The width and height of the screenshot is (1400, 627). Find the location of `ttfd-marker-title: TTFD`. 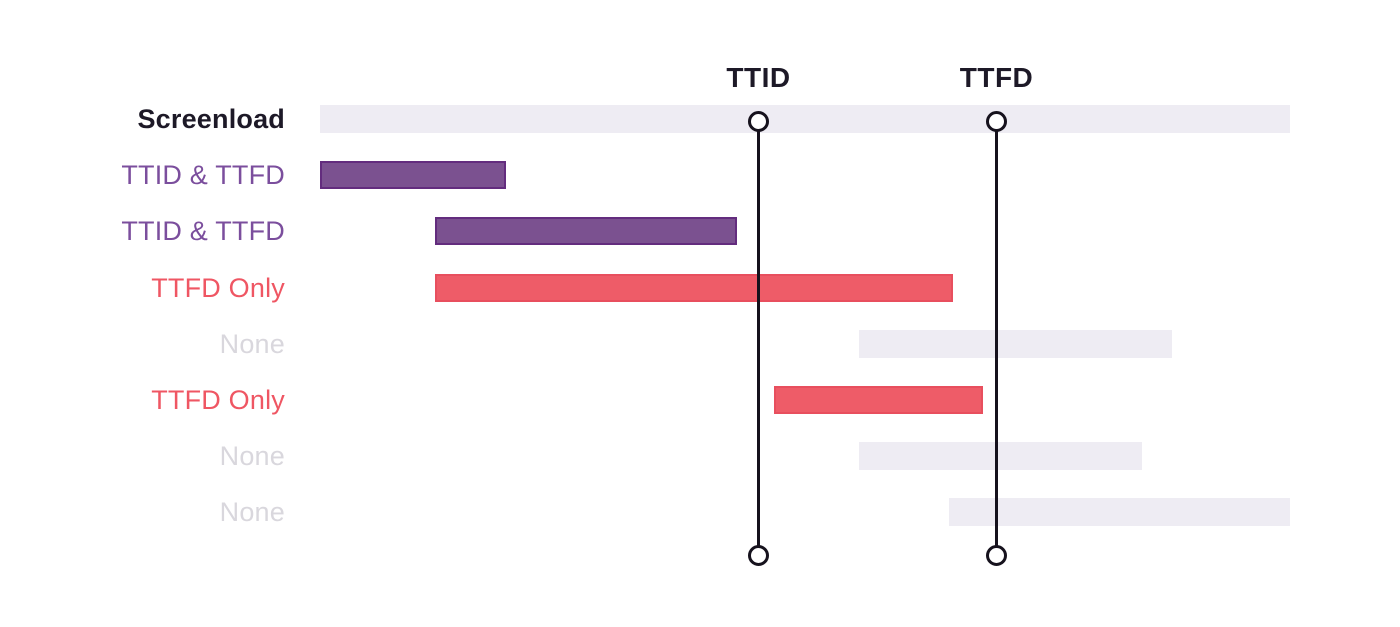

ttfd-marker-title: TTFD is located at coordinates (996, 77).